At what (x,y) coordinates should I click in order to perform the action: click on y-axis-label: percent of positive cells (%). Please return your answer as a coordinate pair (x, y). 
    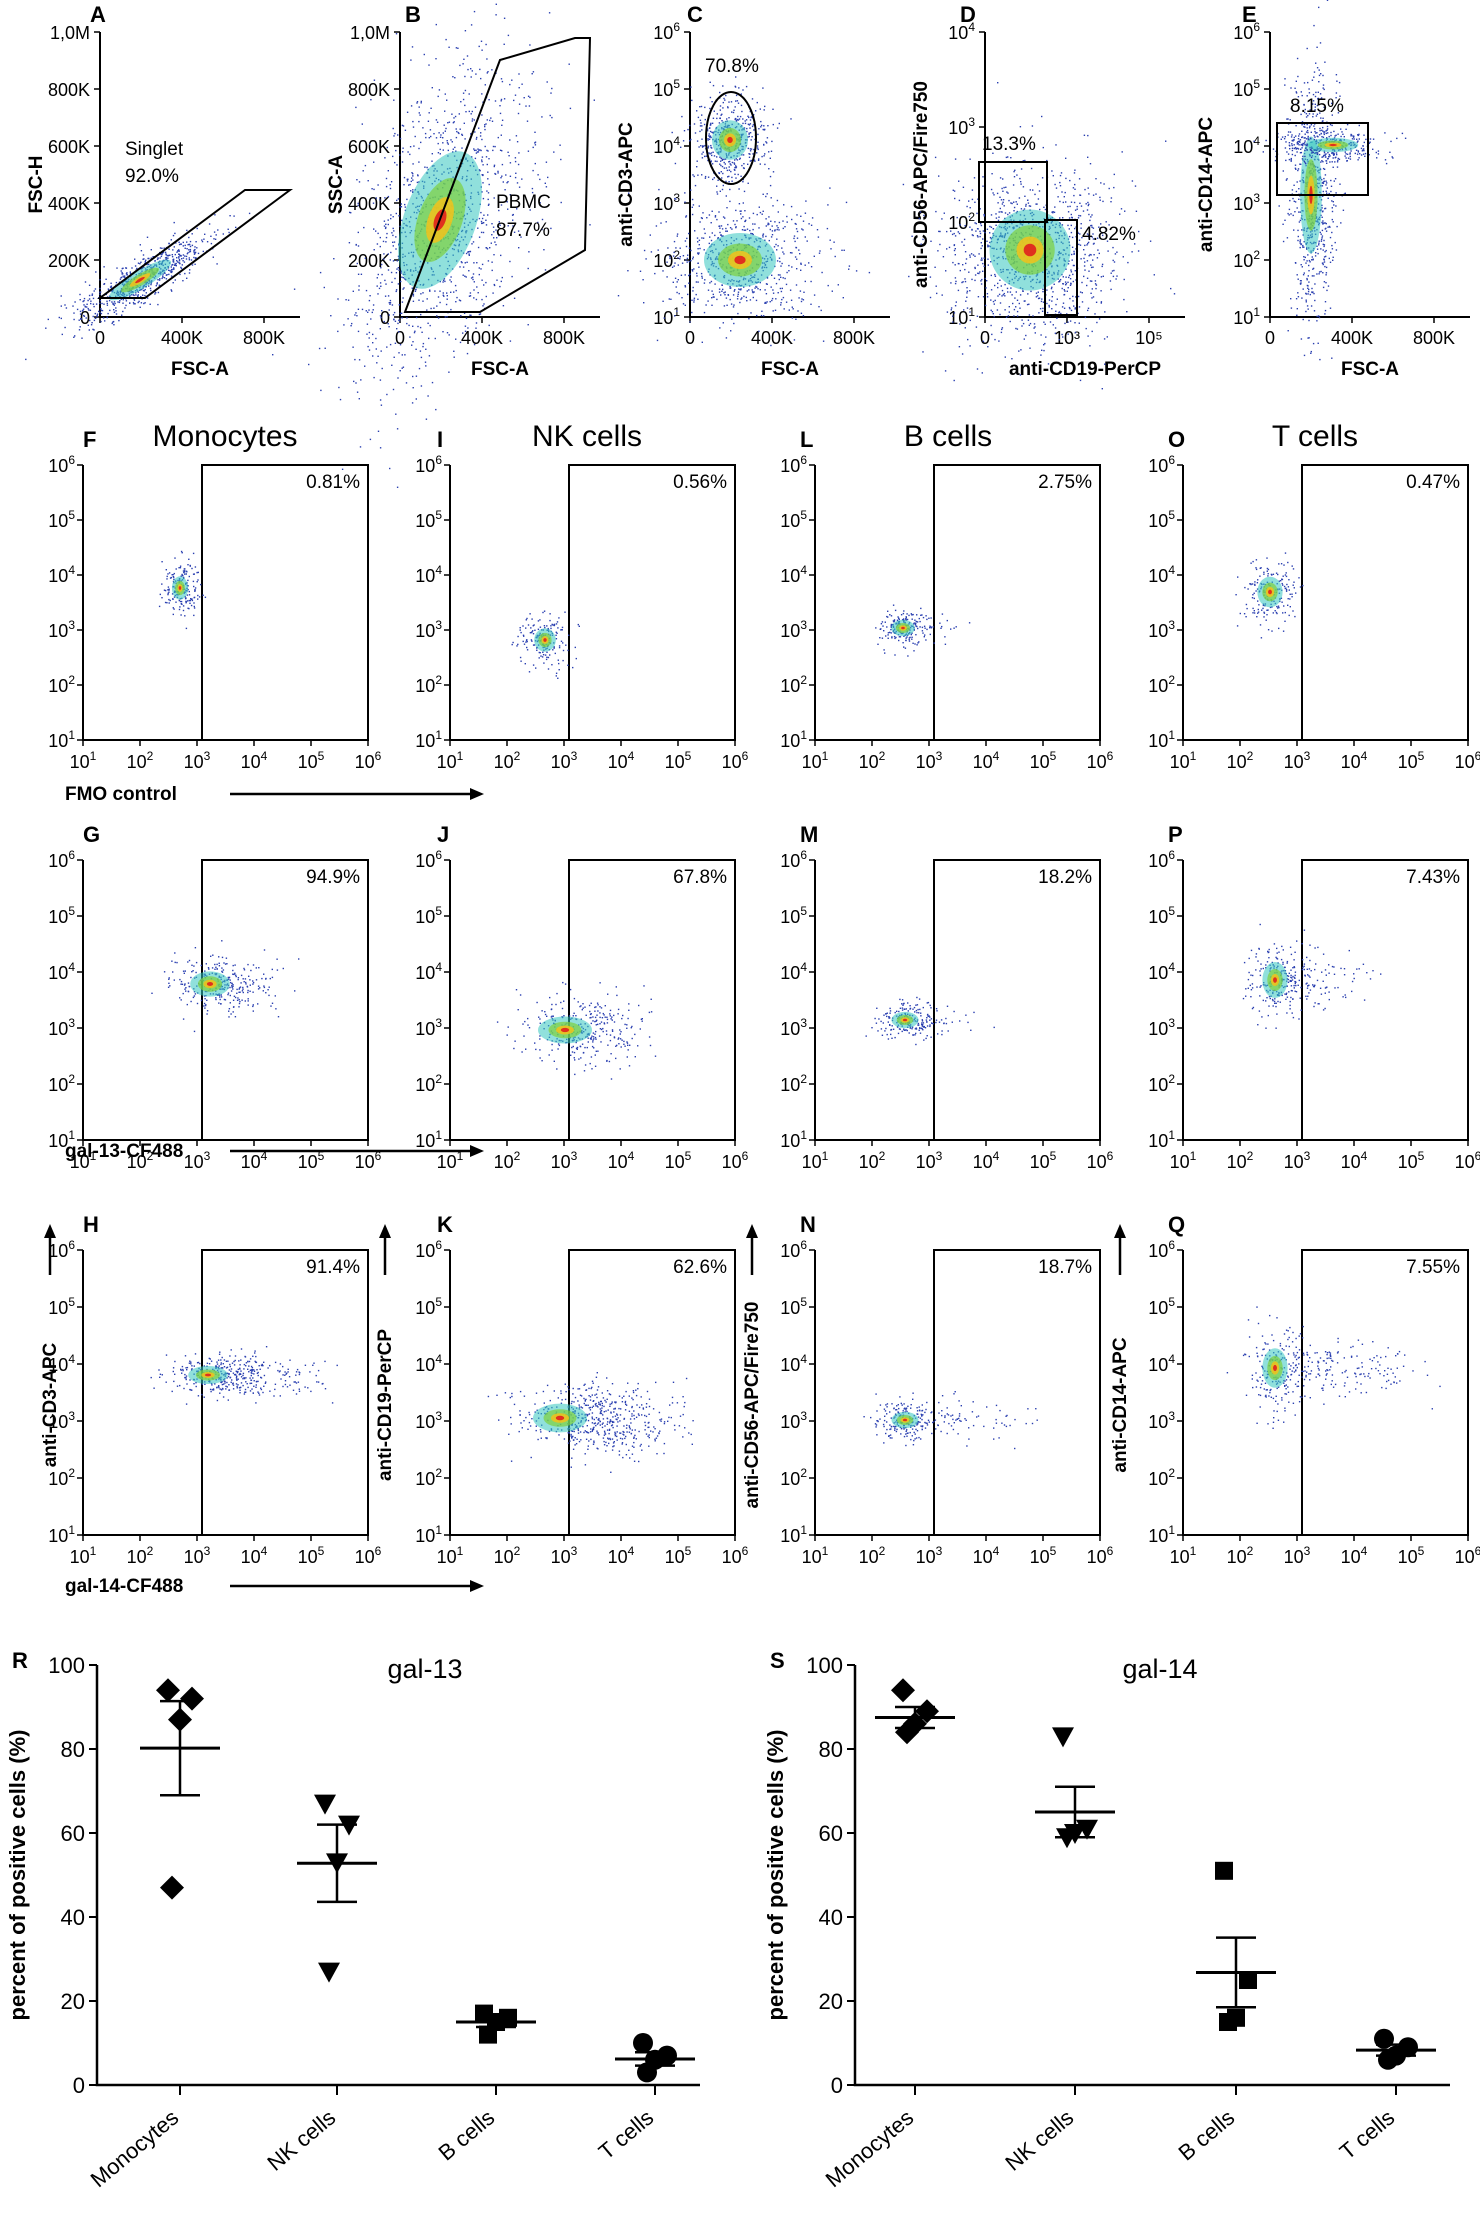
    Looking at the image, I should click on (17, 1875).